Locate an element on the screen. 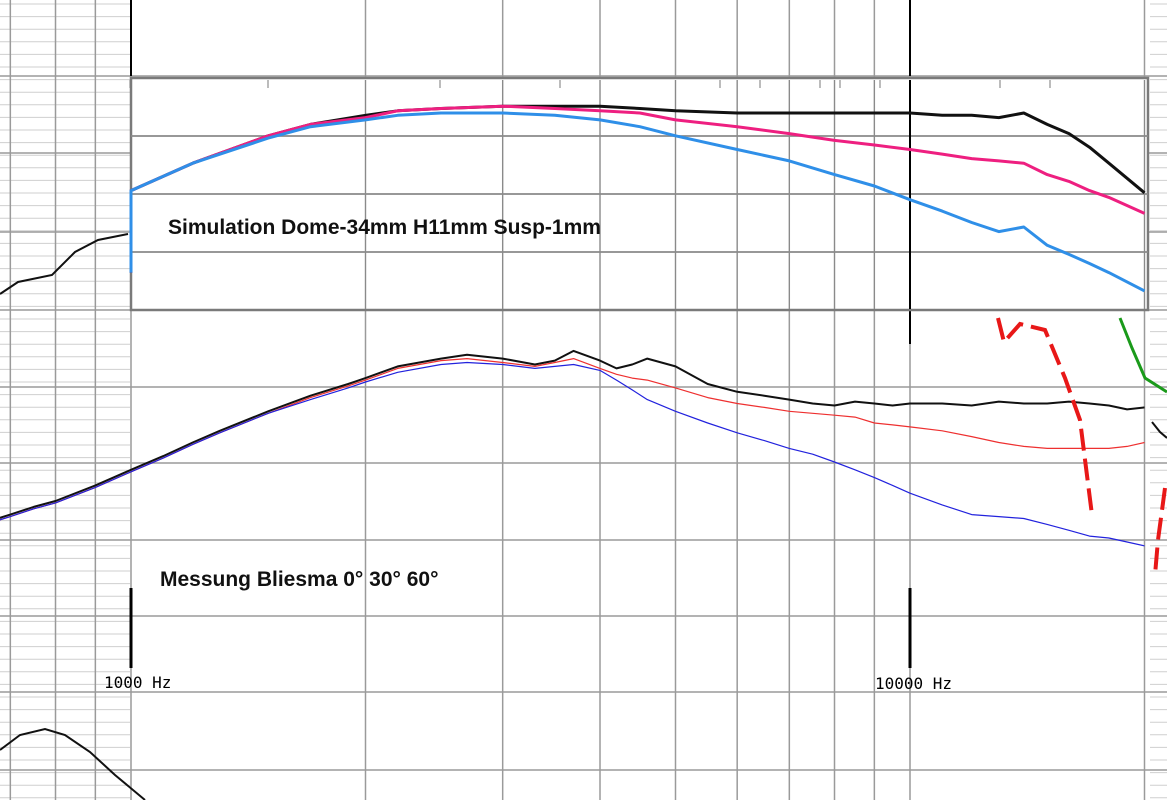  tick-label-10000: 10000 Hz is located at coordinates (913, 683).